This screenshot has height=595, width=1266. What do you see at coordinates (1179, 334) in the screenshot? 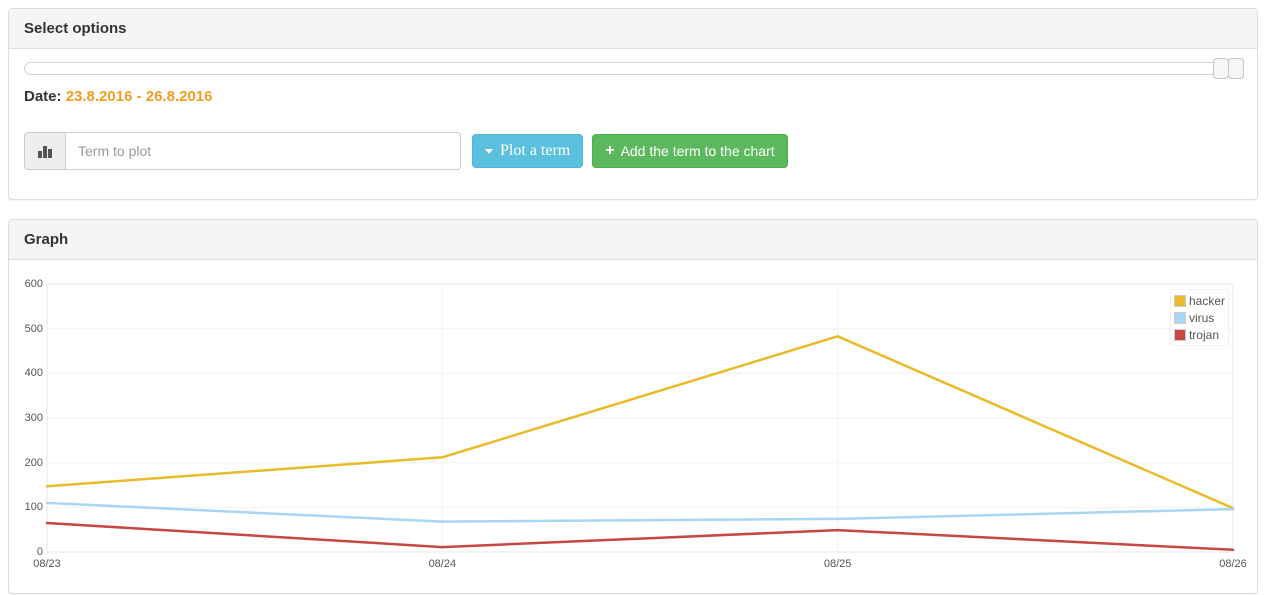
I see `legend-swatch-trojan` at bounding box center [1179, 334].